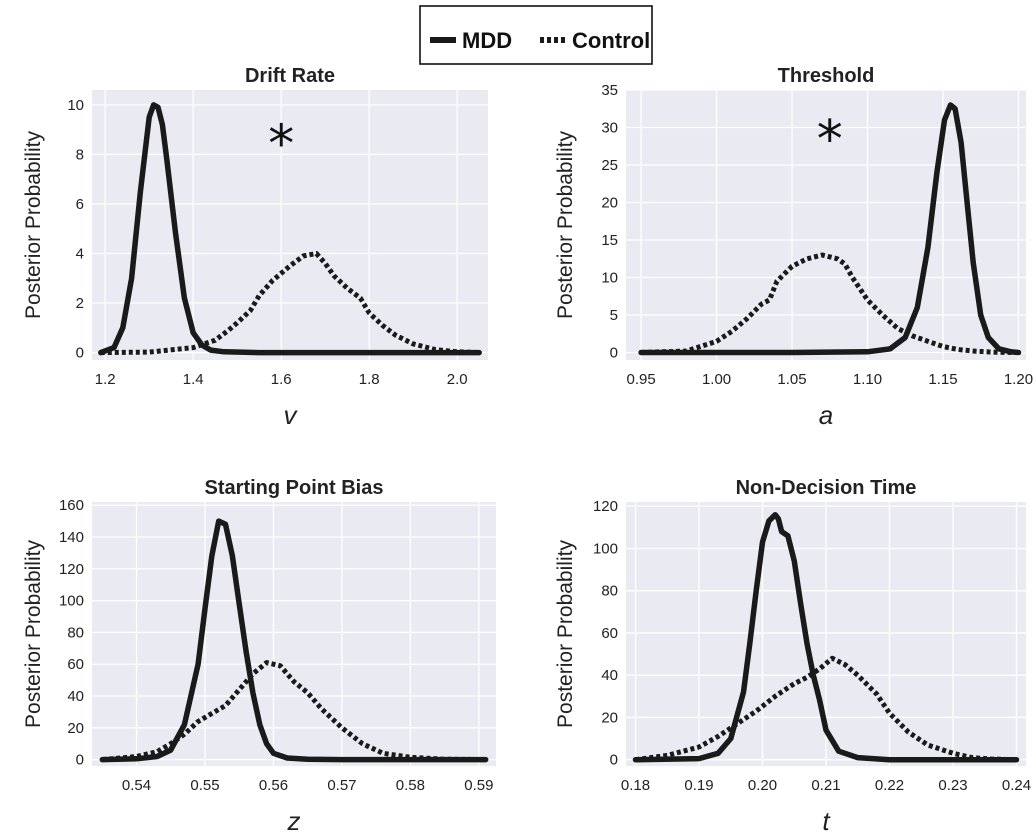 The image size is (1036, 836). I want to click on y-tick-label: 2, so click(80, 303).